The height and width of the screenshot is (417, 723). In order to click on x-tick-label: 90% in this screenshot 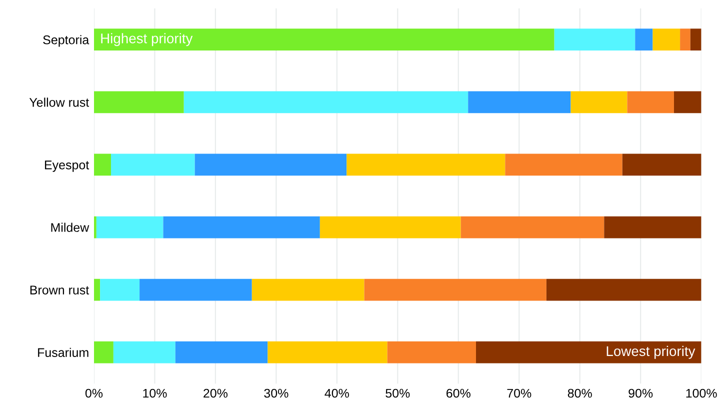, I will do `click(640, 393)`.